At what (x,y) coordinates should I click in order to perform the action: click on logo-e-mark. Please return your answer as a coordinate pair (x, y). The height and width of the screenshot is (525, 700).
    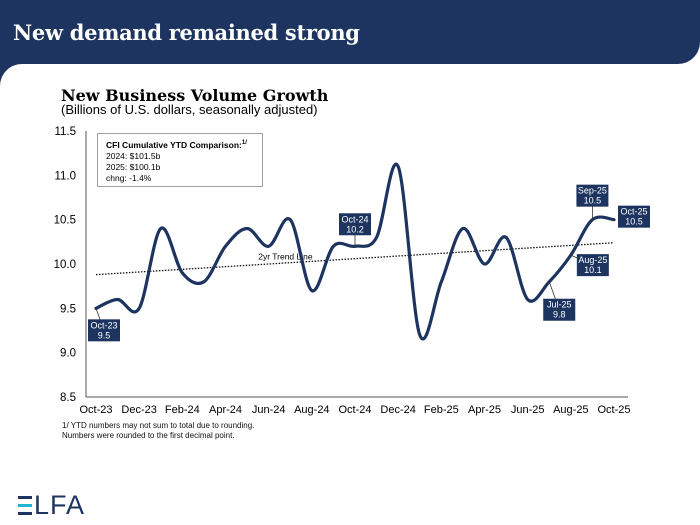
    Looking at the image, I should click on (25, 505).